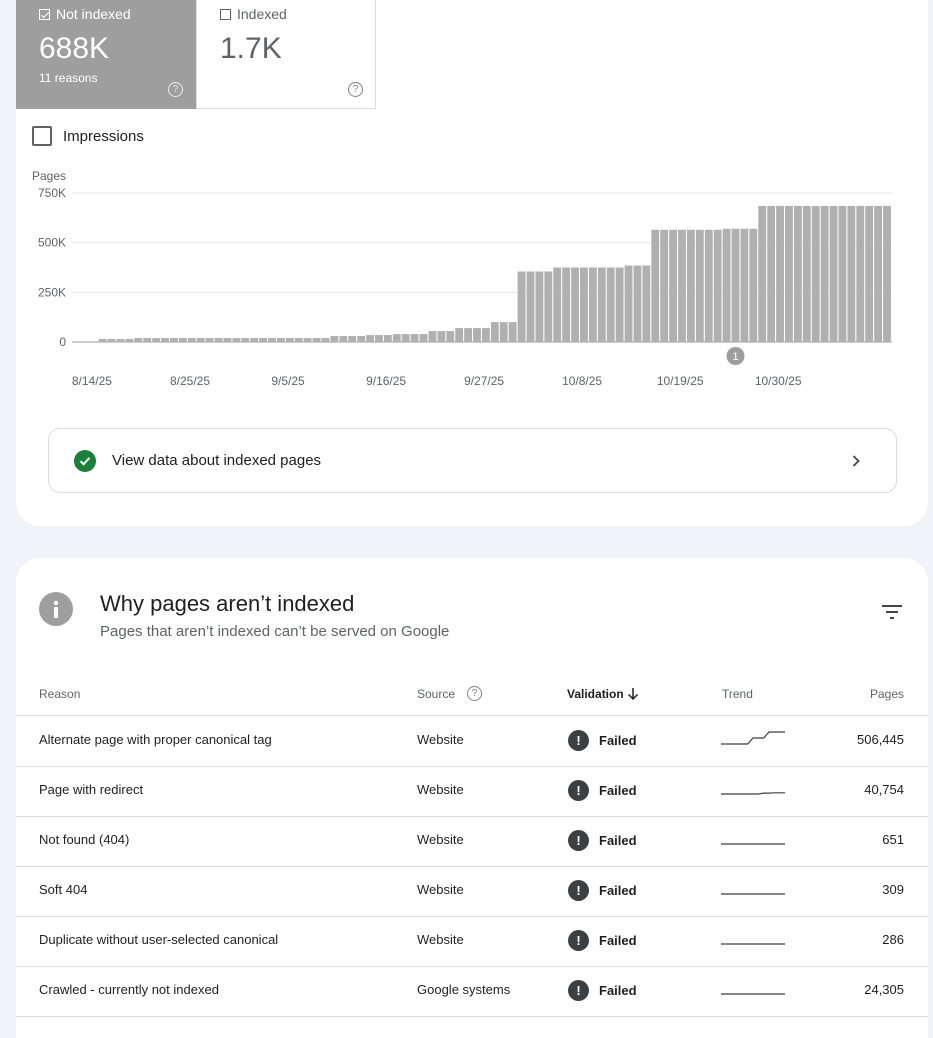 The width and height of the screenshot is (933, 1038). What do you see at coordinates (225, 14) in the screenshot?
I see `checkbox-icon` at bounding box center [225, 14].